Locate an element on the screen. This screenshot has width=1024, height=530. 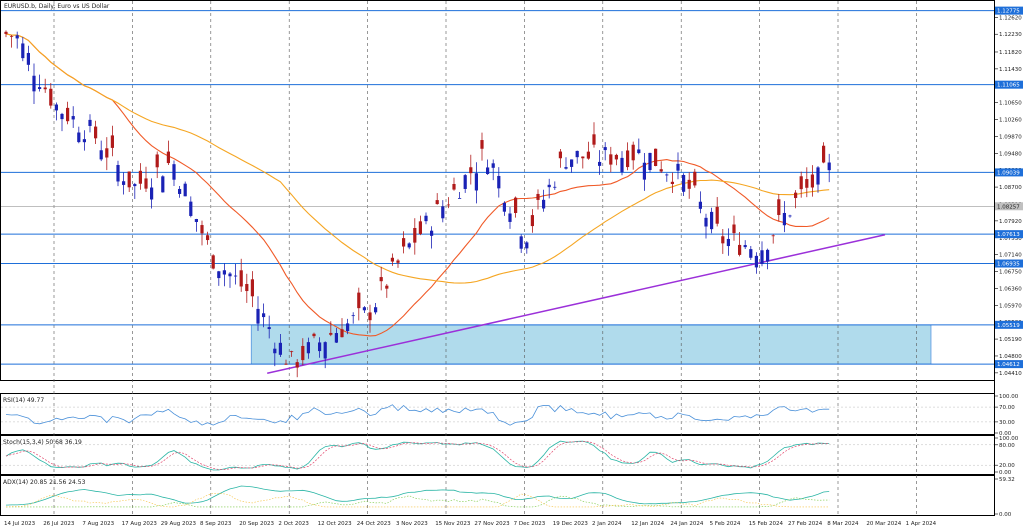
rsi-tick-label: 0.00 is located at coordinates (1005, 434).